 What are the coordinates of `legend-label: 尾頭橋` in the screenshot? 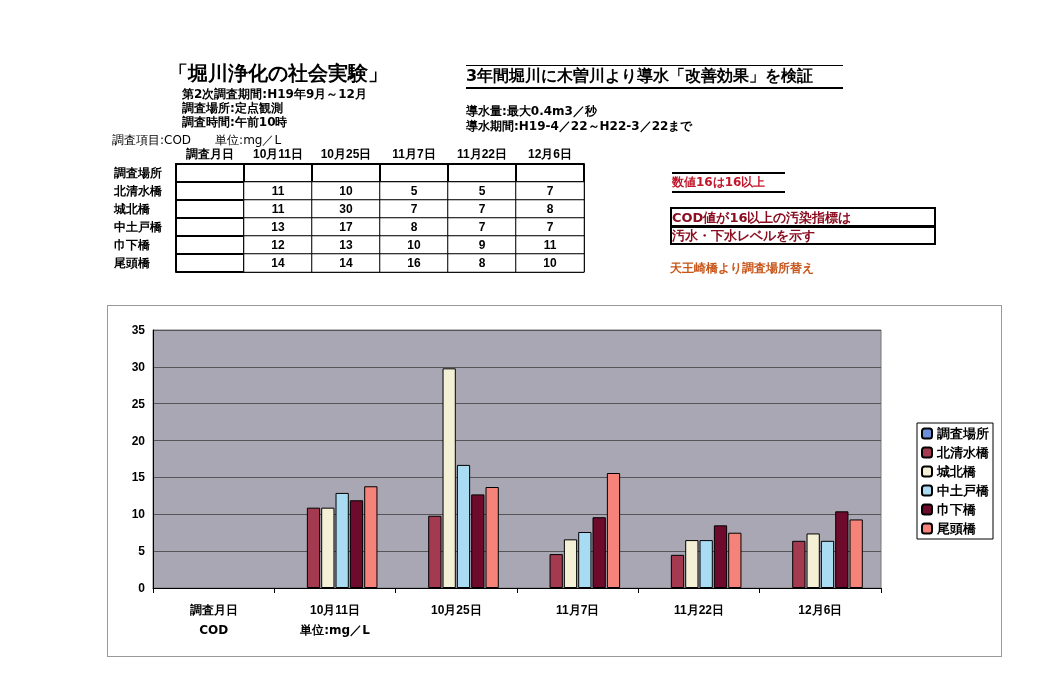 It's located at (956, 528).